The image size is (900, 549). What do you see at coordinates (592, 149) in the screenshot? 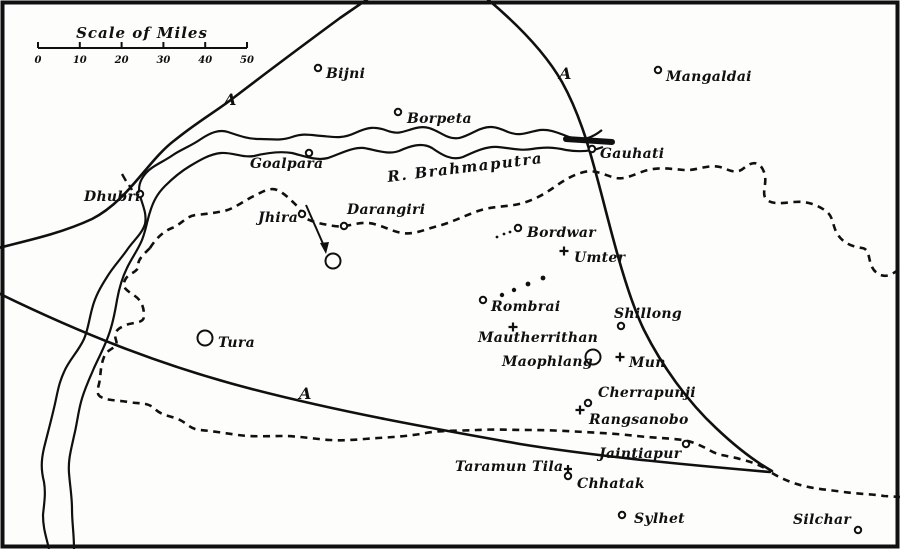
I see `place-marker-gauhati` at bounding box center [592, 149].